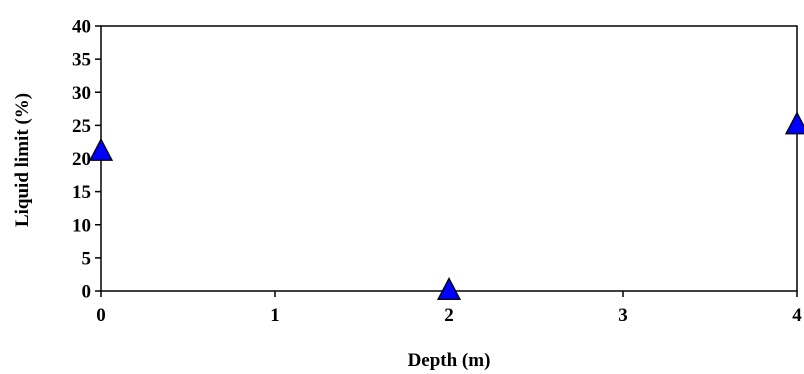 This screenshot has width=804, height=374. Describe the element at coordinates (81, 93) in the screenshot. I see `y-tick-label: 30` at that location.